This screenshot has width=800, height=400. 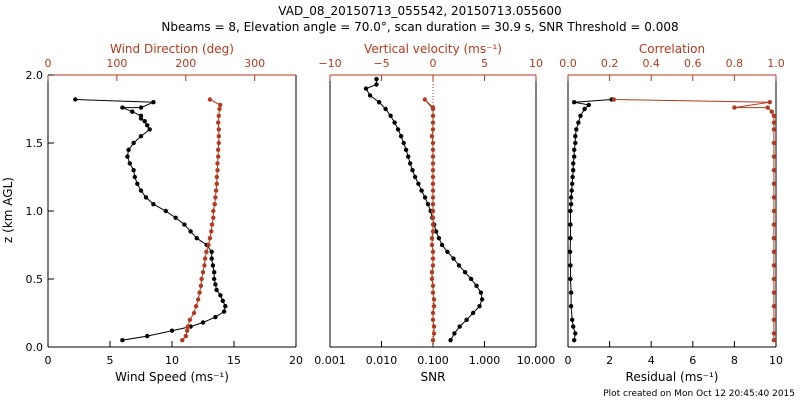 I want to click on x-tick-label: 0.001, so click(x=330, y=360).